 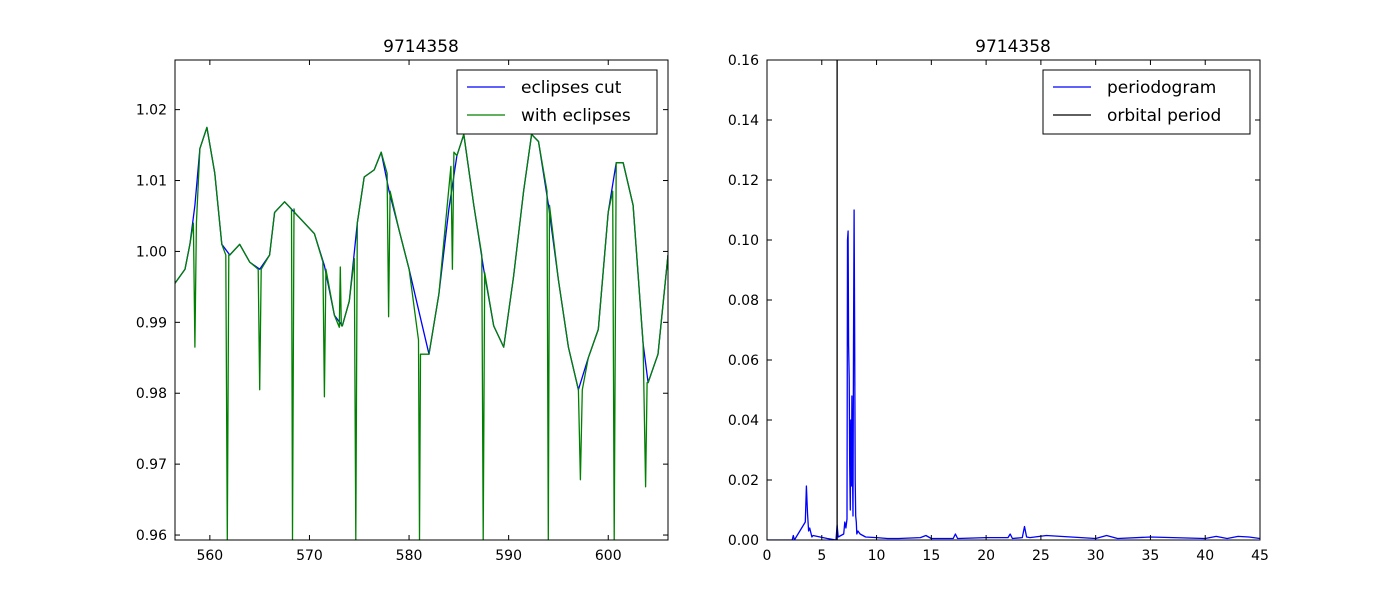 What do you see at coordinates (1041, 556) in the screenshot?
I see `x-tick-label: 25` at bounding box center [1041, 556].